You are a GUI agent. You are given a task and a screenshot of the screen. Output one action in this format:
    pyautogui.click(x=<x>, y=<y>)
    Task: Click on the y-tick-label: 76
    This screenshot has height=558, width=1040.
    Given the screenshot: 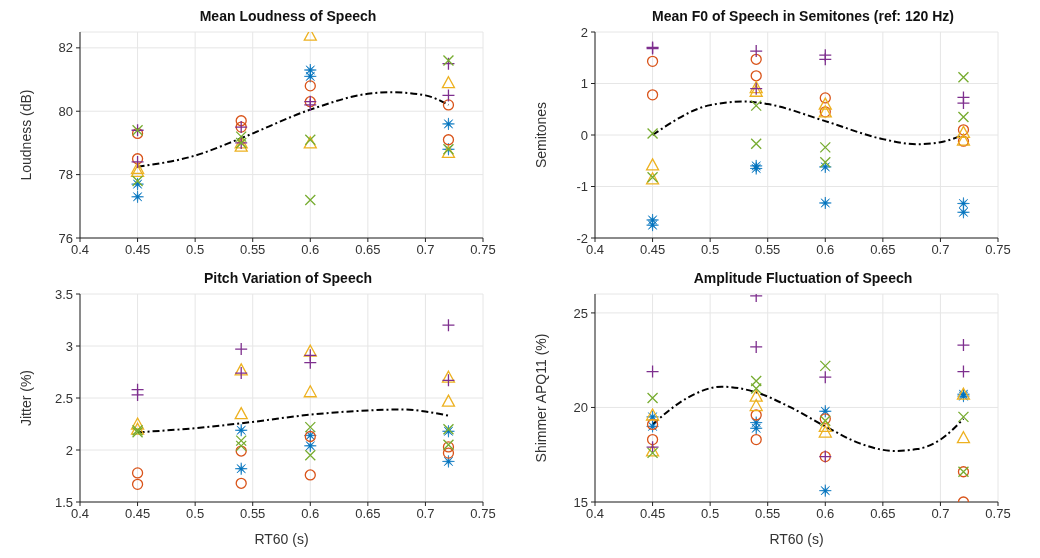 What is the action you would take?
    pyautogui.click(x=65, y=238)
    